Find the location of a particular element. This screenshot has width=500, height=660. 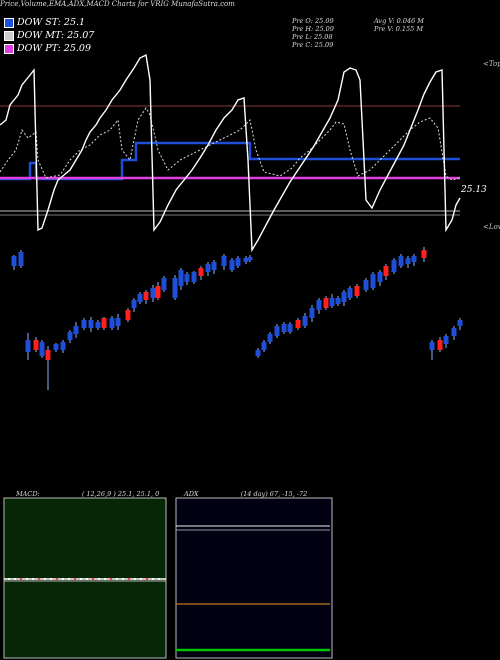

legend-item-dow-mt: DOW MT: 25.07 is located at coordinates (49, 36).